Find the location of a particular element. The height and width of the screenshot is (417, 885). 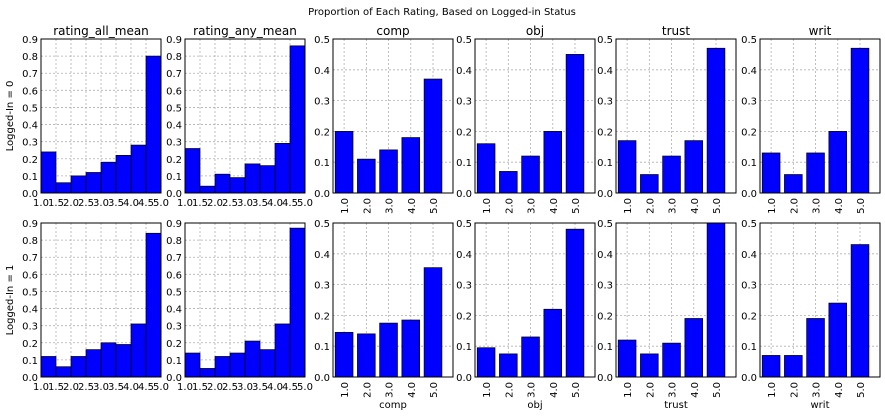

subplot-title: writ is located at coordinates (820, 31).